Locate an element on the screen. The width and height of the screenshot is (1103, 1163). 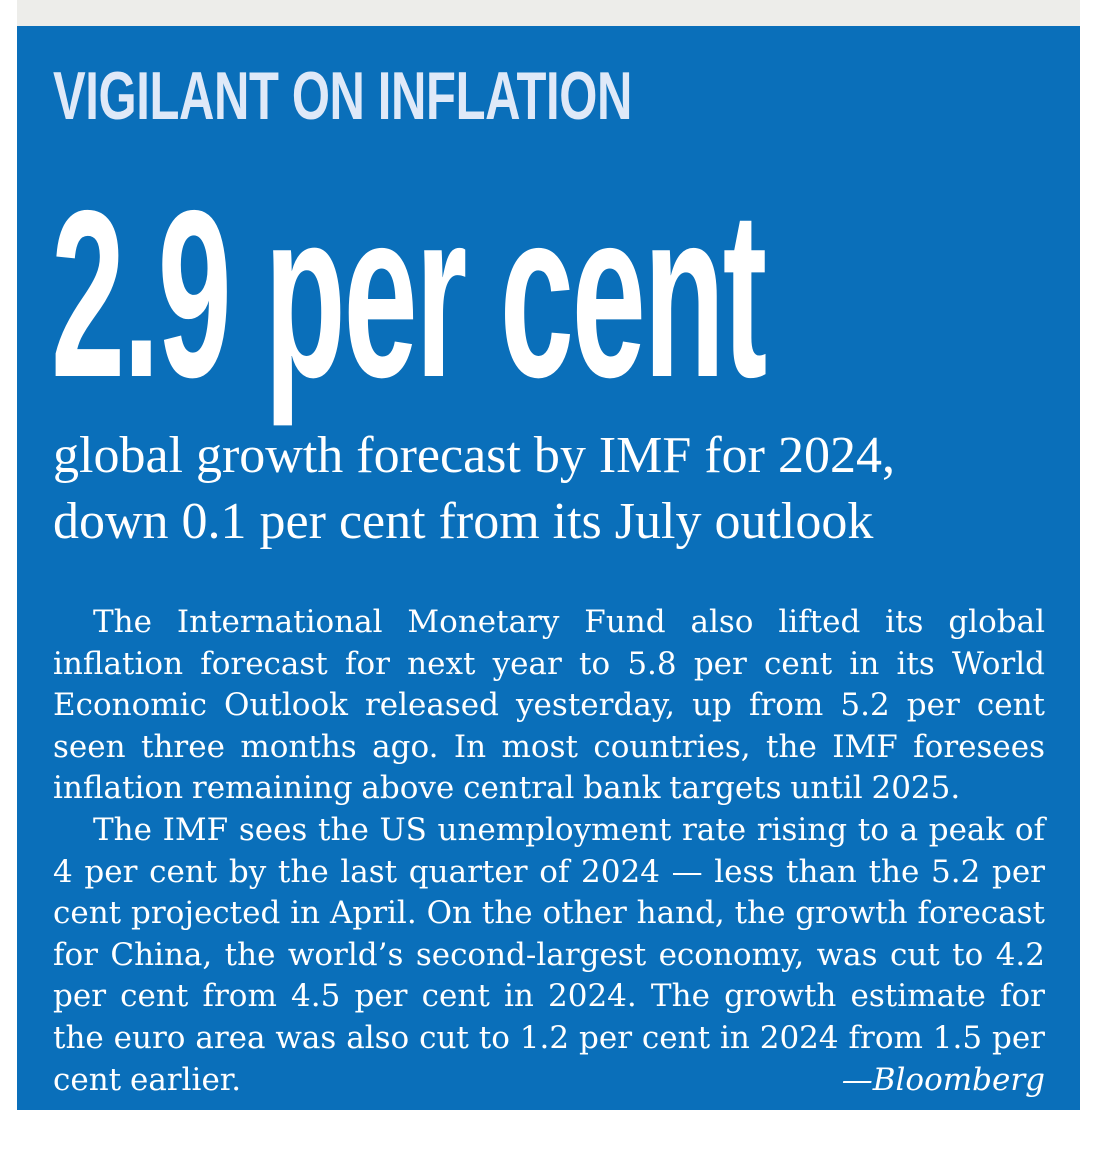
headline-number: 2.9 per cent is located at coordinates (409, 294).